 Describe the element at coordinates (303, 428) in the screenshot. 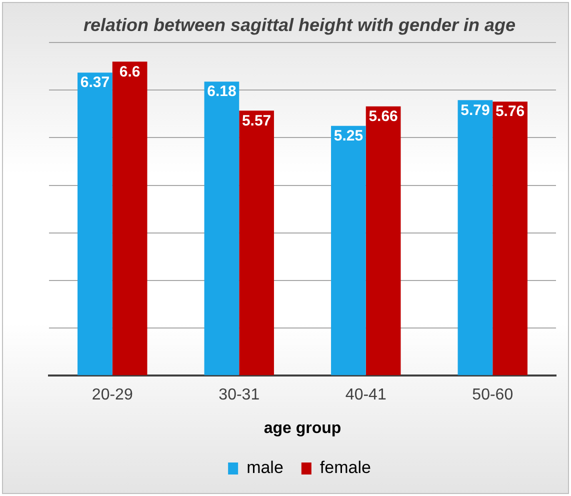

I see `x-axis-title: age group` at that location.